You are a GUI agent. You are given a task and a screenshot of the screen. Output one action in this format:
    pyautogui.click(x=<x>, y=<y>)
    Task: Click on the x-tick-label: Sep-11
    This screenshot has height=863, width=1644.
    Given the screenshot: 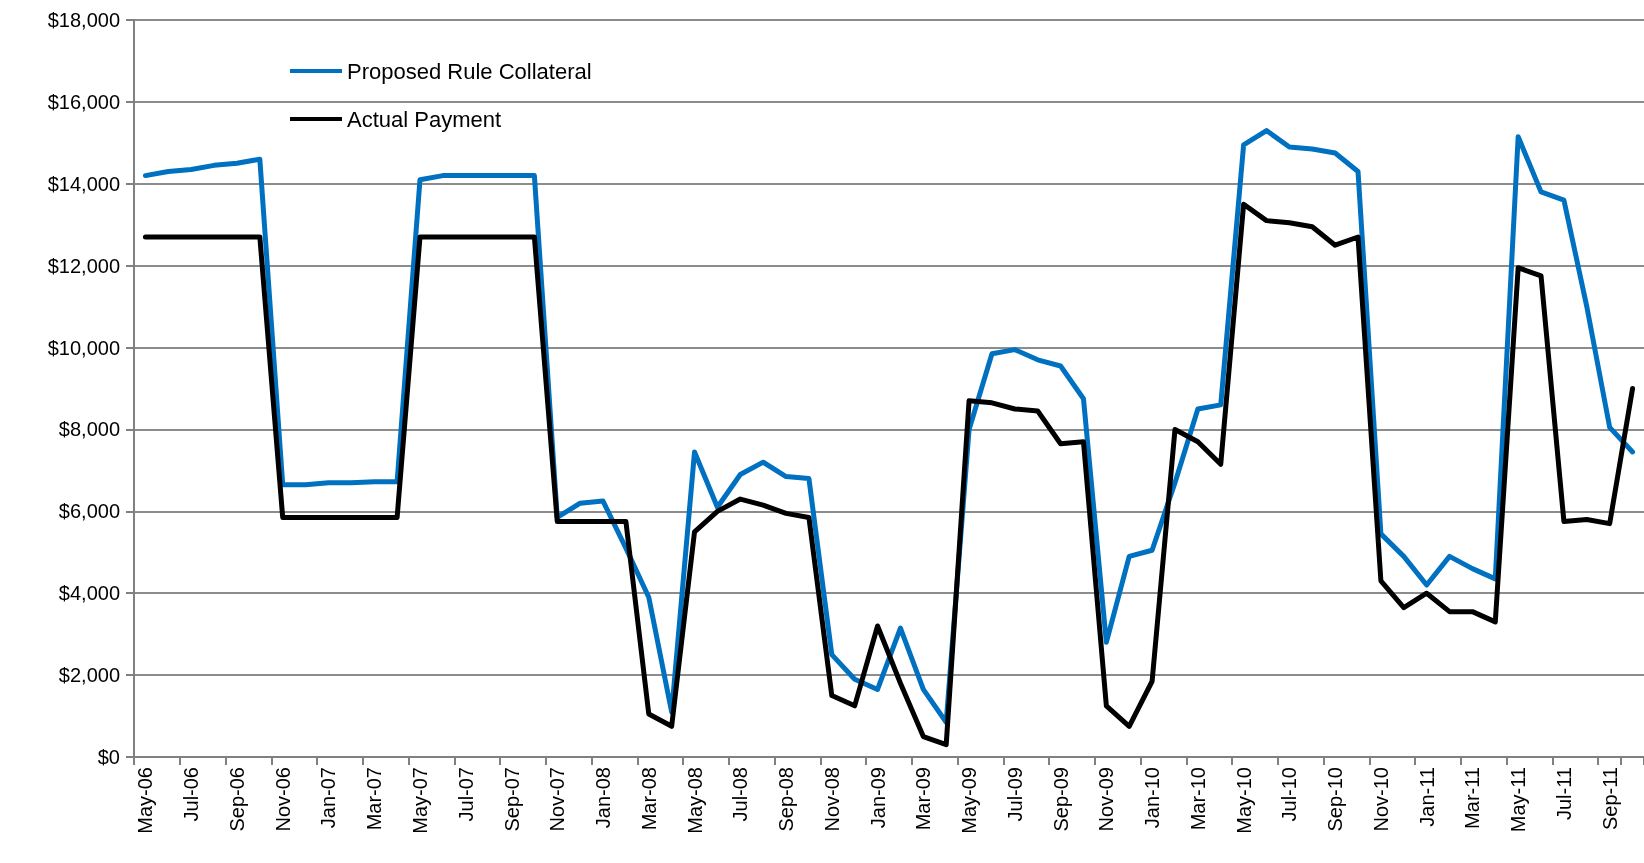 What is the action you would take?
    pyautogui.click(x=1609, y=799)
    